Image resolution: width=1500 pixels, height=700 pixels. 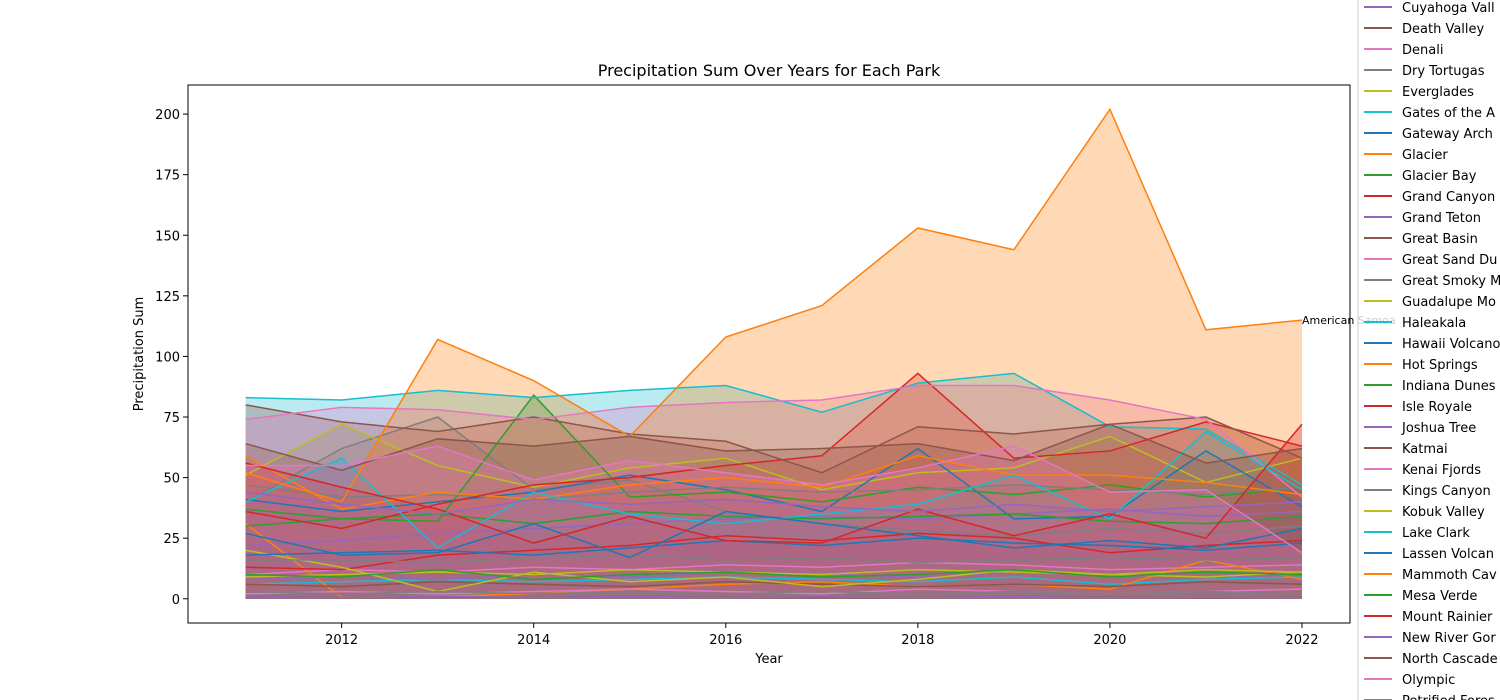 What do you see at coordinates (1449, 638) in the screenshot?
I see `legend-label-new-river-gor: New River Gor` at bounding box center [1449, 638].